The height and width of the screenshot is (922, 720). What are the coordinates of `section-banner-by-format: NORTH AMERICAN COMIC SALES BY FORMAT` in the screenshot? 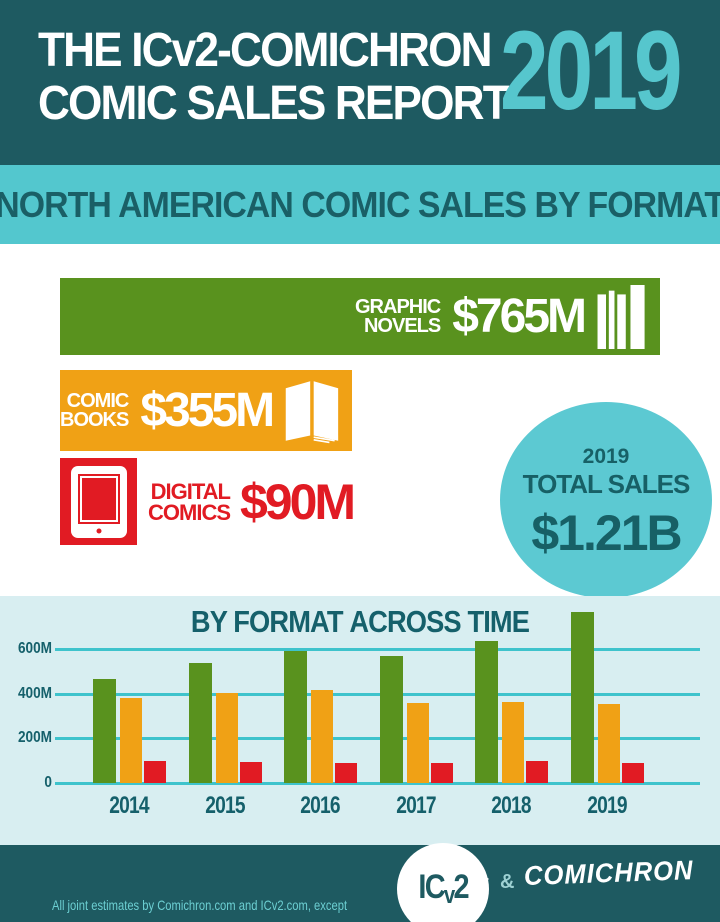 It's located at (360, 204).